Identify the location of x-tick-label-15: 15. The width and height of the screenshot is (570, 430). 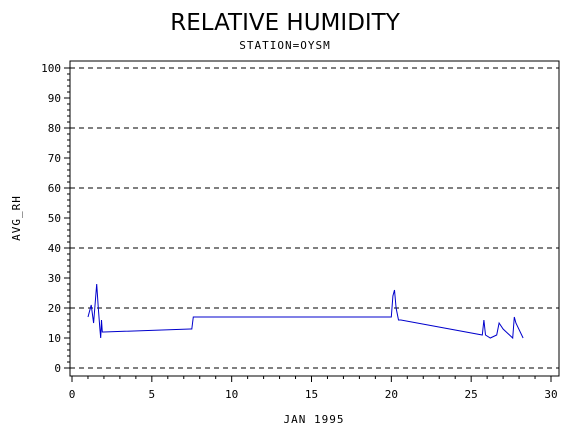
(311, 394).